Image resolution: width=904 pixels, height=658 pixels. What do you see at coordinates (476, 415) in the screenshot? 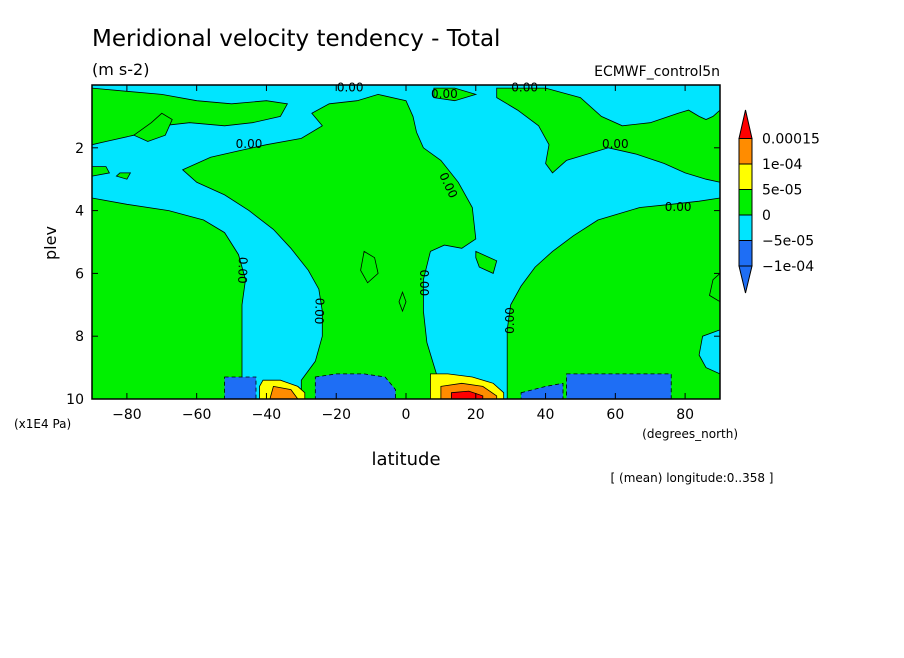
I see `x-tick-label-5: 20` at bounding box center [476, 415].